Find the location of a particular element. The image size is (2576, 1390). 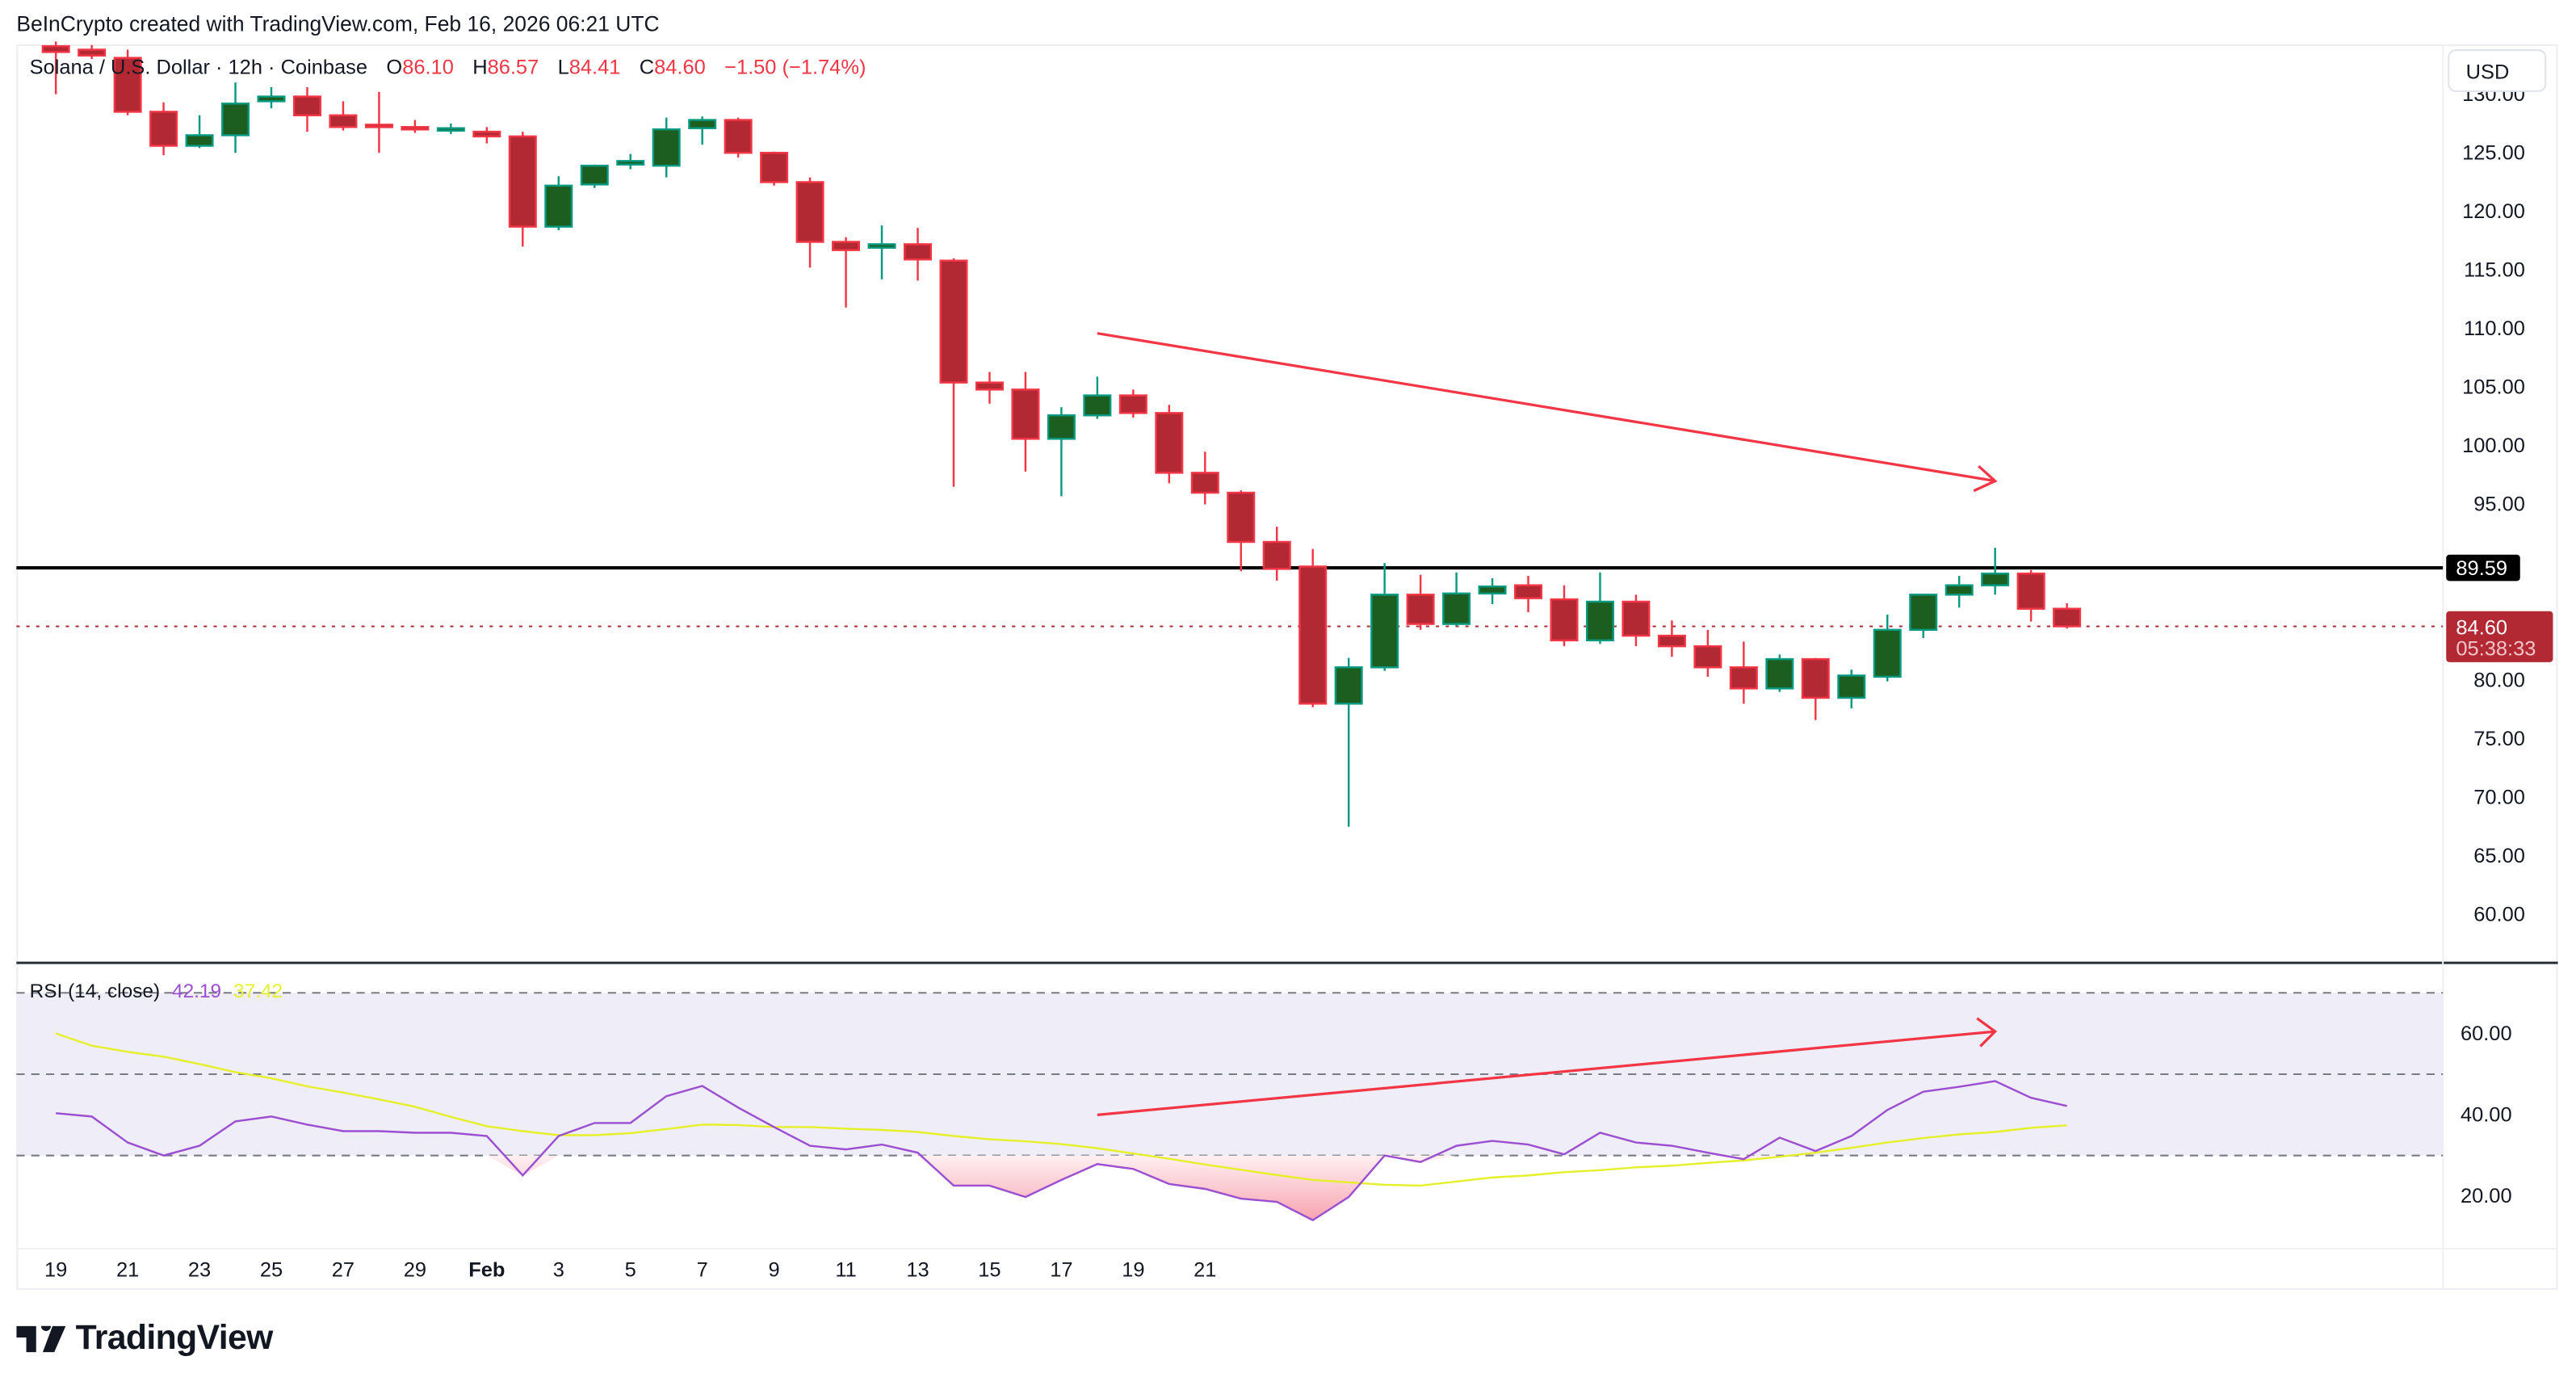

time-tick-label: 13 is located at coordinates (917, 1271).